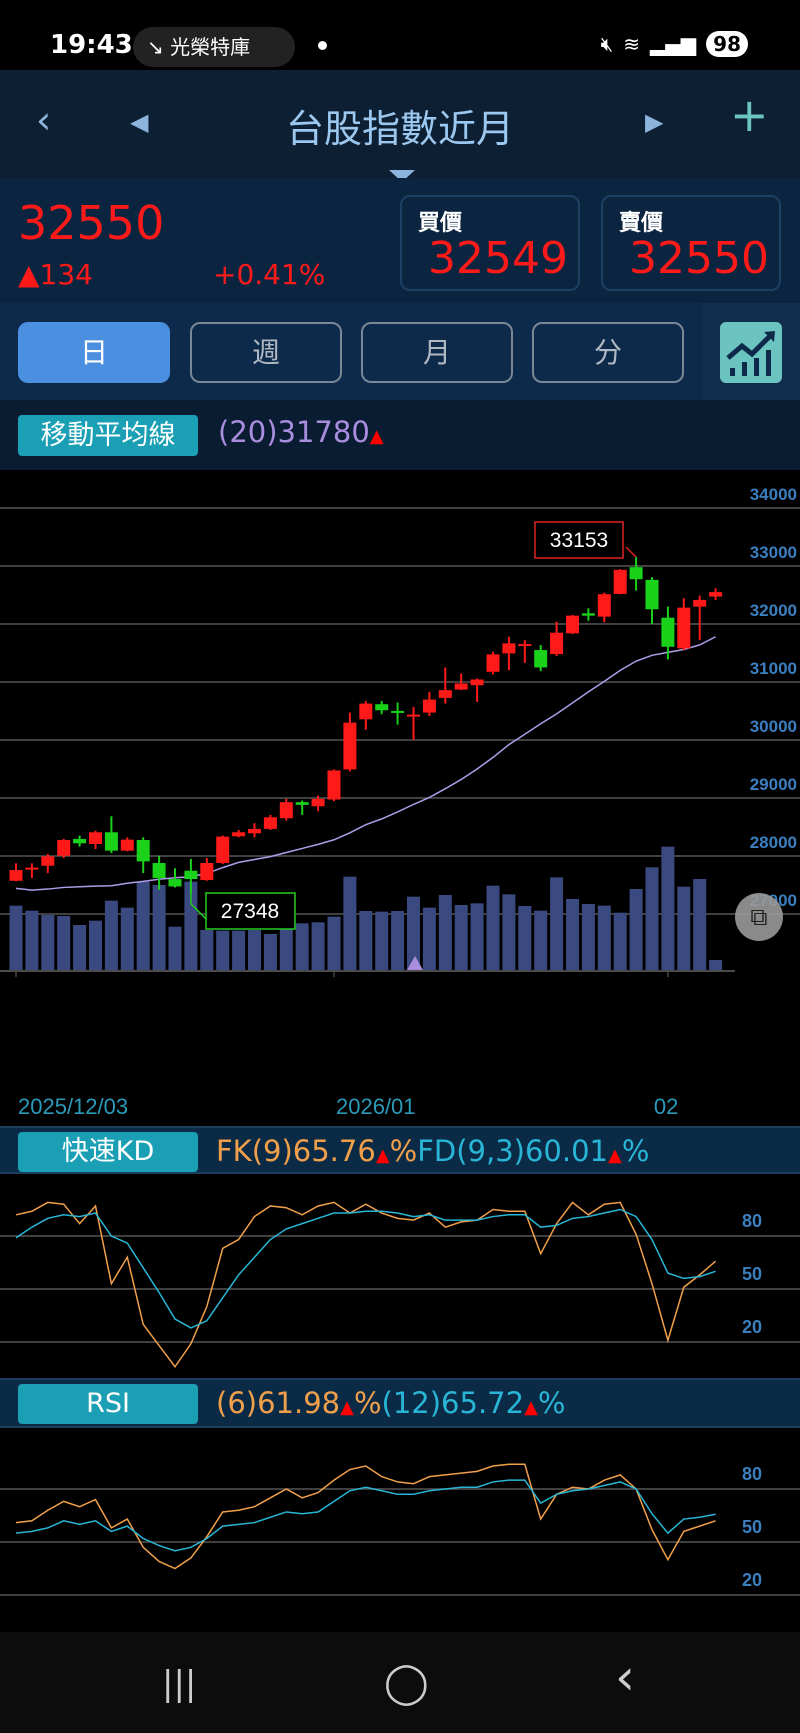 This screenshot has width=800, height=1733. Describe the element at coordinates (322, 45) in the screenshot. I see `notification-dot-icon` at that location.